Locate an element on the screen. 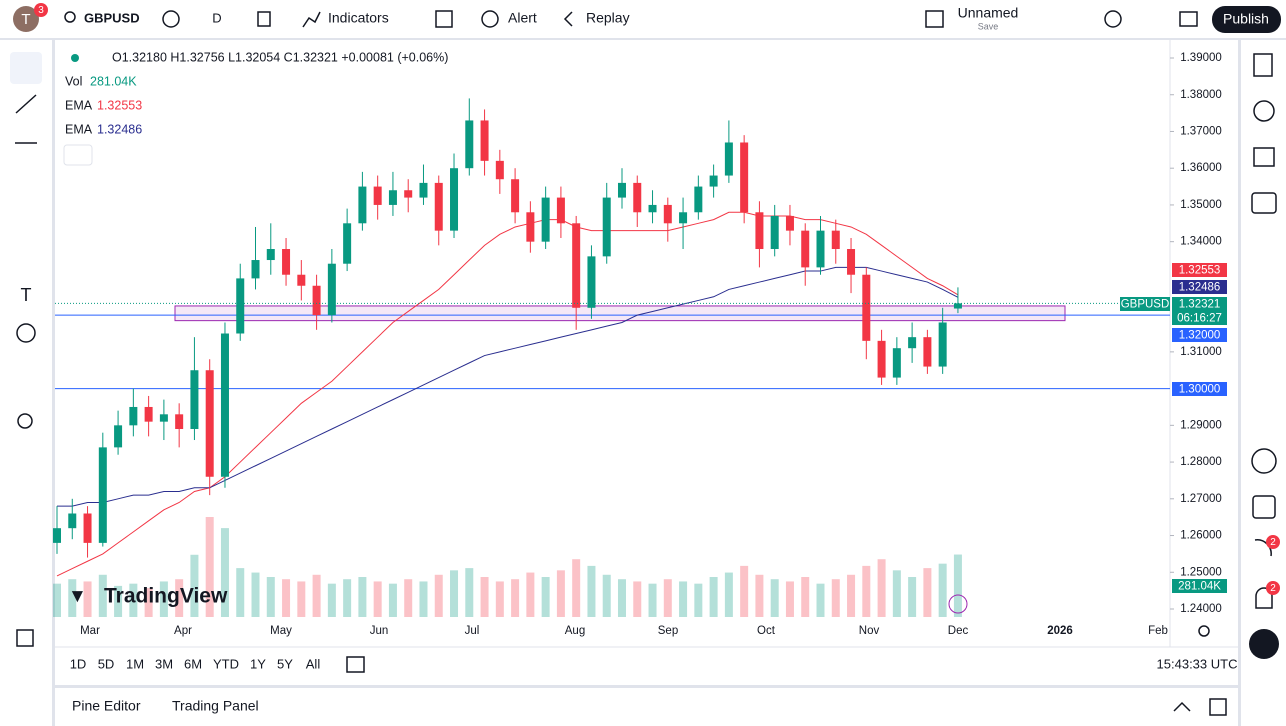 The height and width of the screenshot is (726, 1286). range-button: All is located at coordinates (313, 663).